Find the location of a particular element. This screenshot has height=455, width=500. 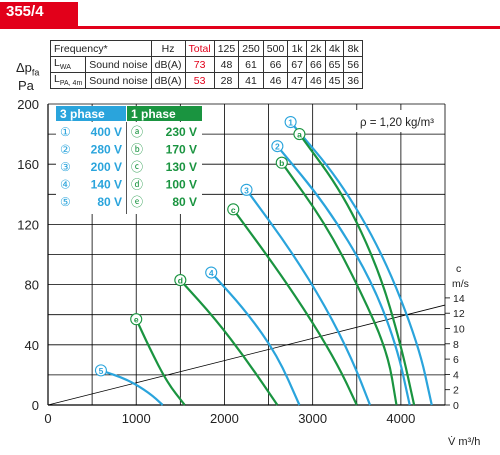

legend-3phase-label: 80 V is located at coordinates (109, 202).